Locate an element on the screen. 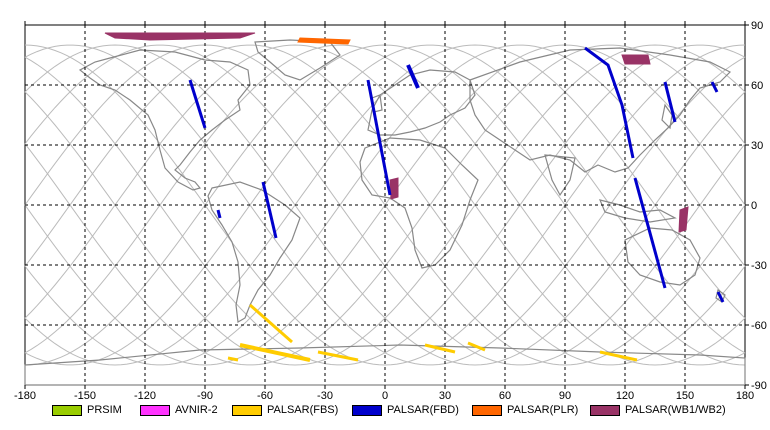 The height and width of the screenshot is (430, 770). lat-tick-label: -90 is located at coordinates (759, 386).